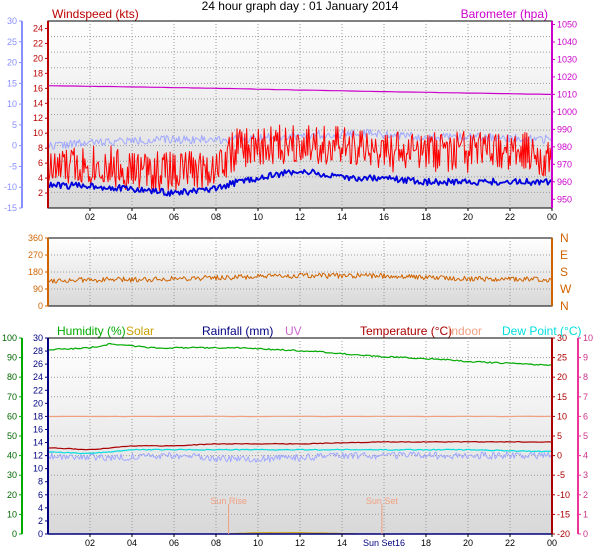 The height and width of the screenshot is (555, 600). I want to click on temp-x-axis-tick-label: 00, so click(552, 543).